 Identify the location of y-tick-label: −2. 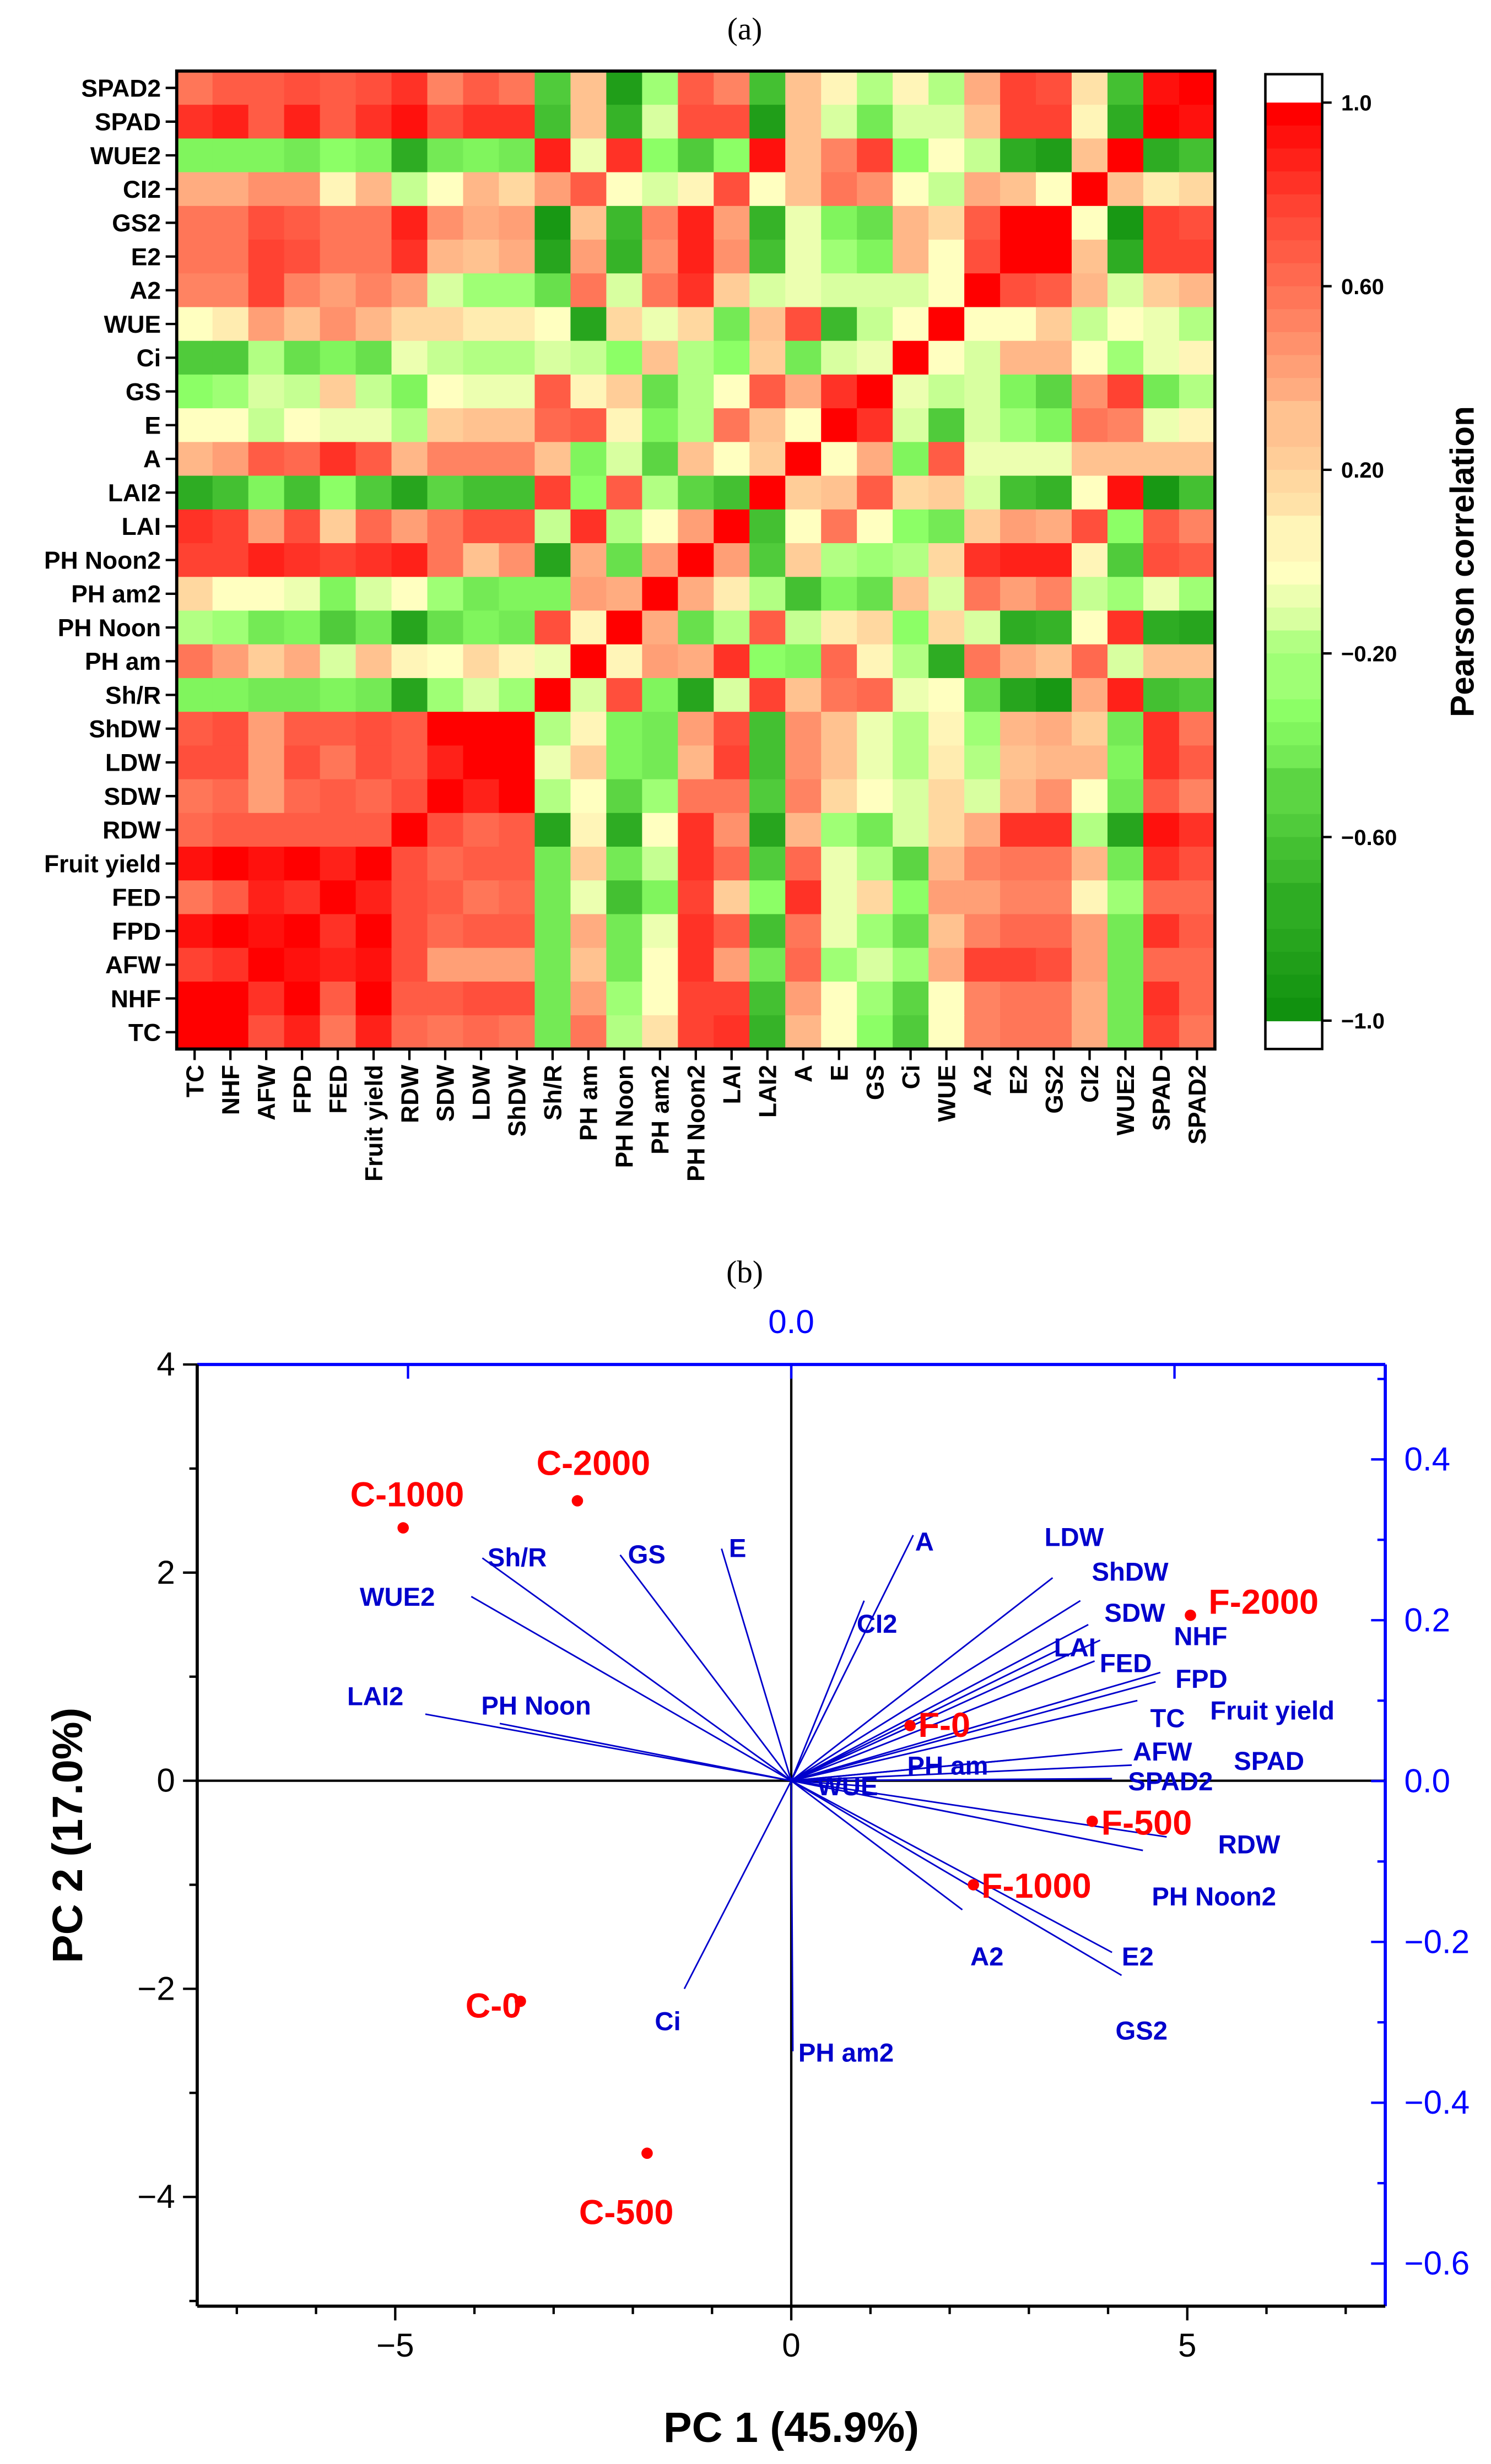
(156, 1988).